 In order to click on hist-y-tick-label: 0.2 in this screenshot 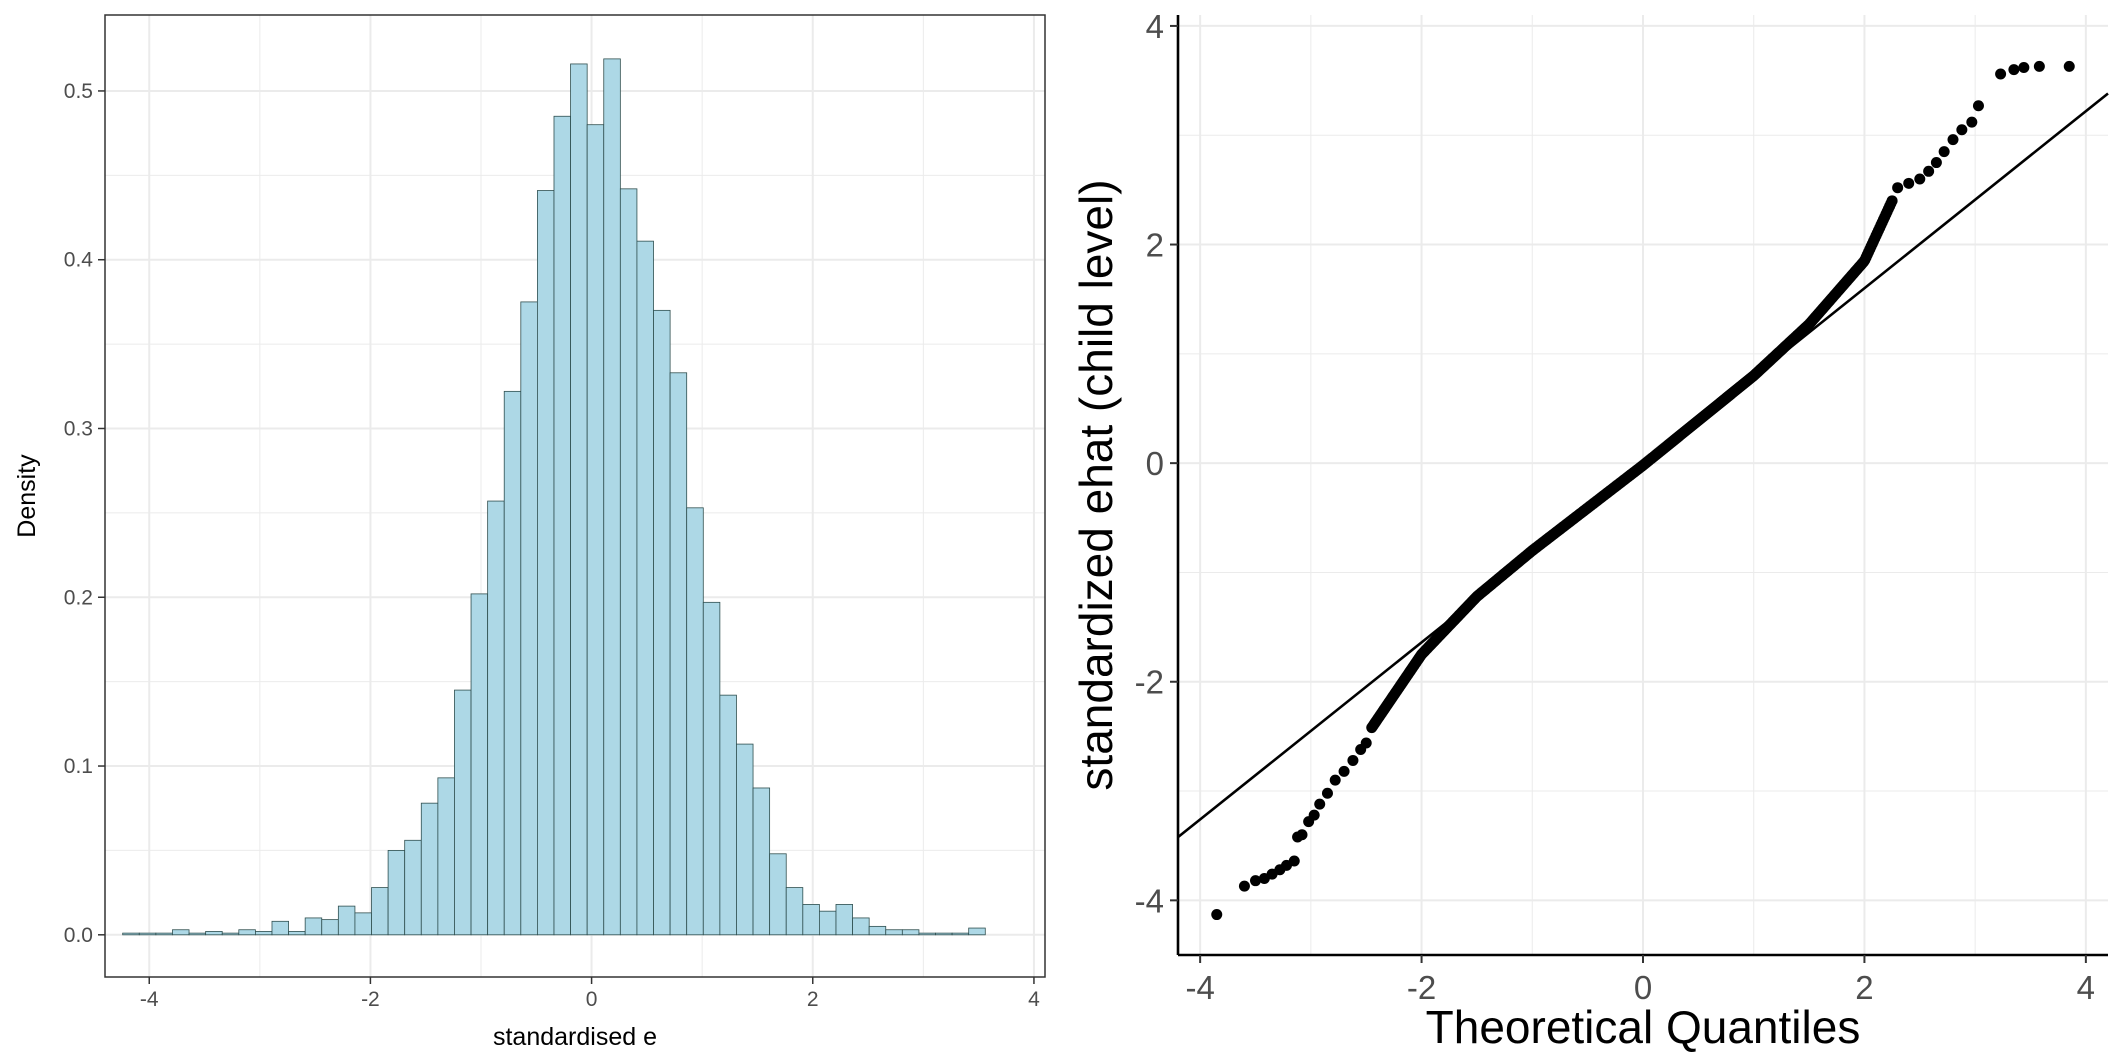, I will do `click(78, 597)`.